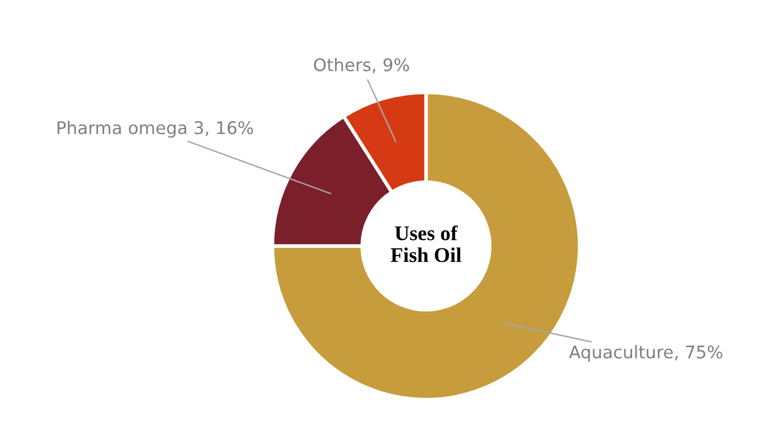 The image size is (777, 435). What do you see at coordinates (361, 66) in the screenshot?
I see `slice-label: Others, 9%` at bounding box center [361, 66].